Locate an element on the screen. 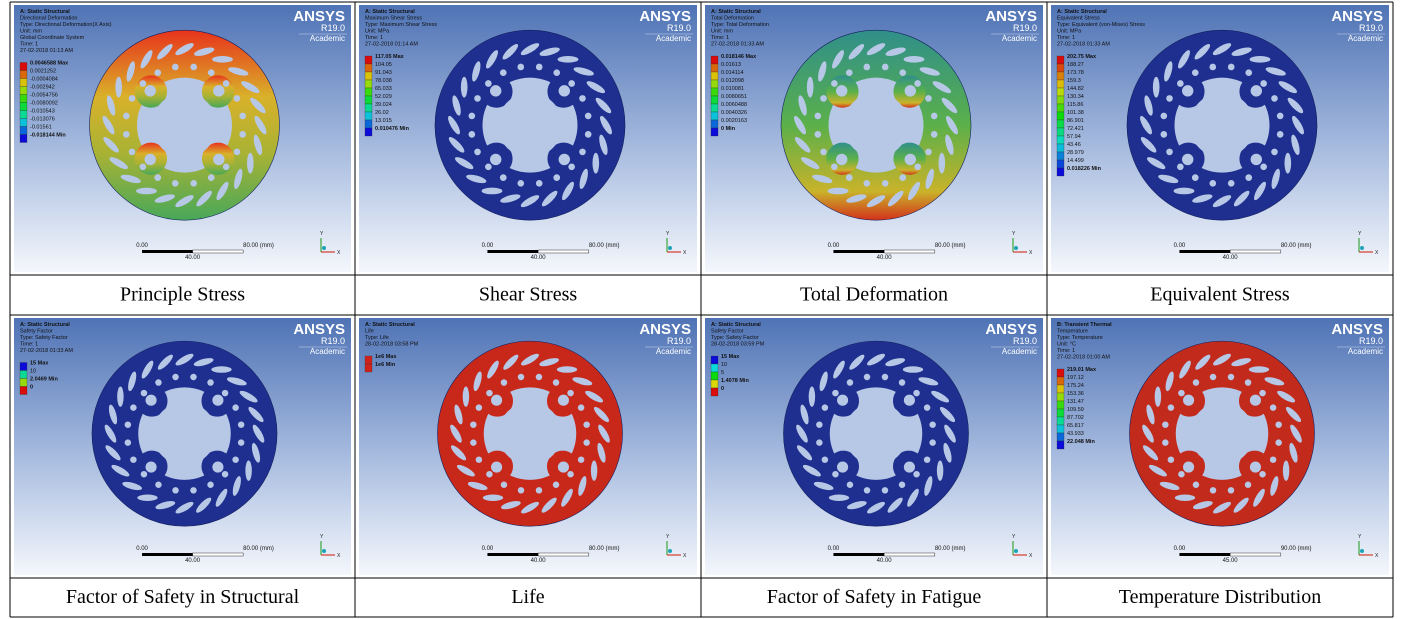 This screenshot has width=1404, height=619. scale-bar-light is located at coordinates (563, 554).